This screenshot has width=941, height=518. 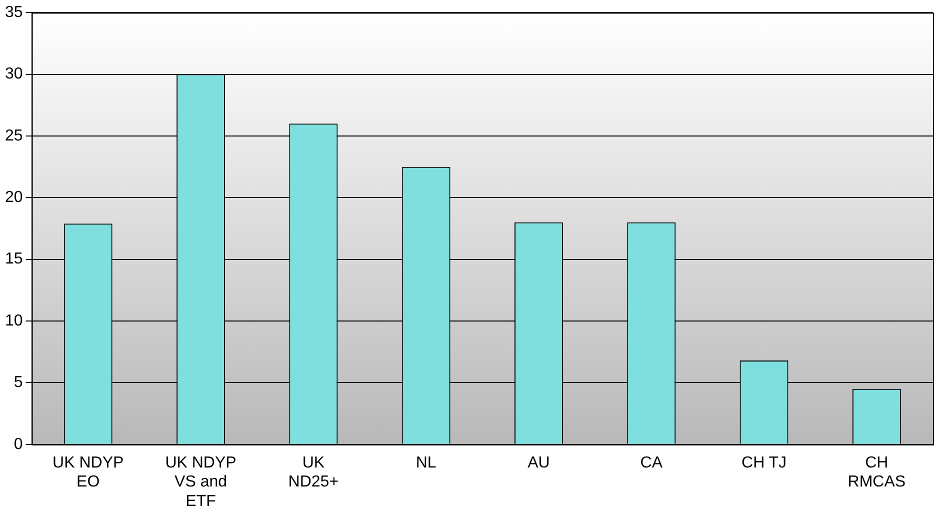 What do you see at coordinates (539, 463) in the screenshot?
I see `x-tick-label: AU` at bounding box center [539, 463].